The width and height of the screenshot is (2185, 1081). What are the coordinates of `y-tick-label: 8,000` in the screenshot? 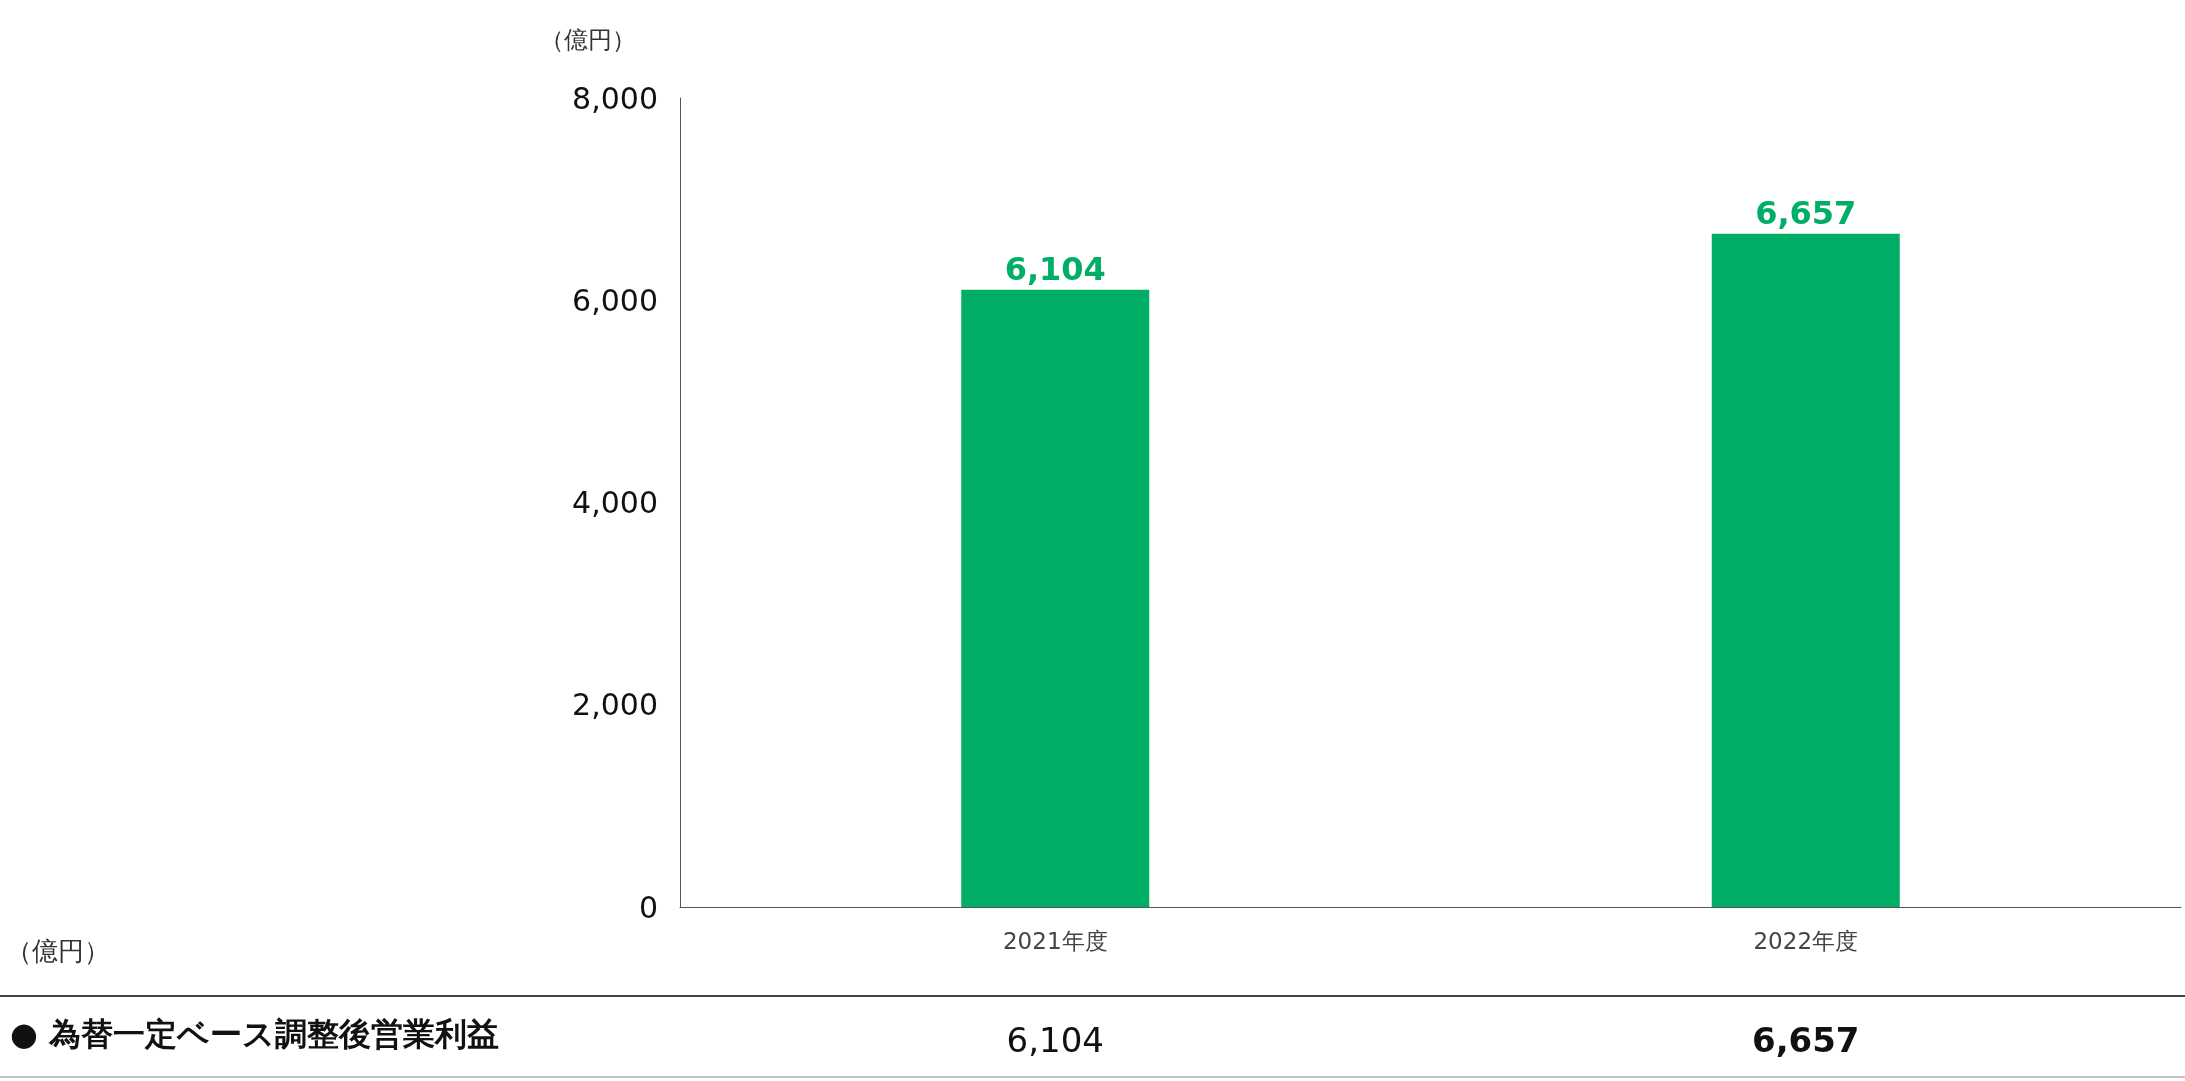 It's located at (615, 98).